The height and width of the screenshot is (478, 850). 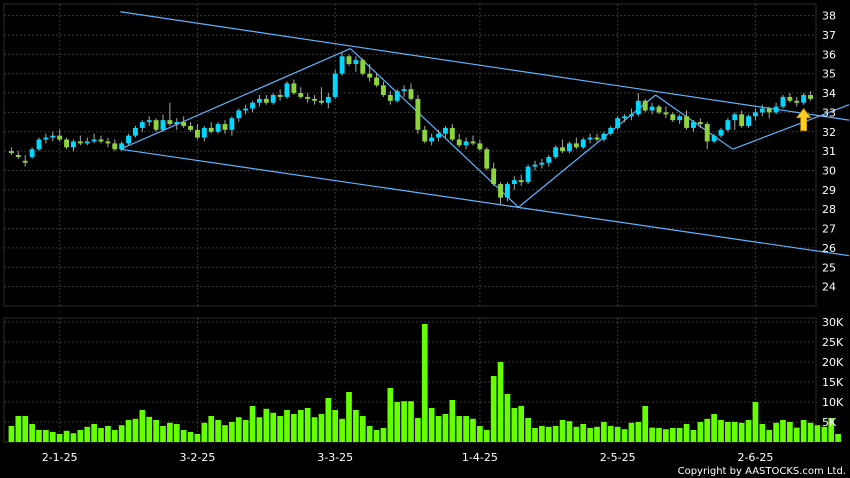 I want to click on volume-tick-label: 10K, so click(x=833, y=402).